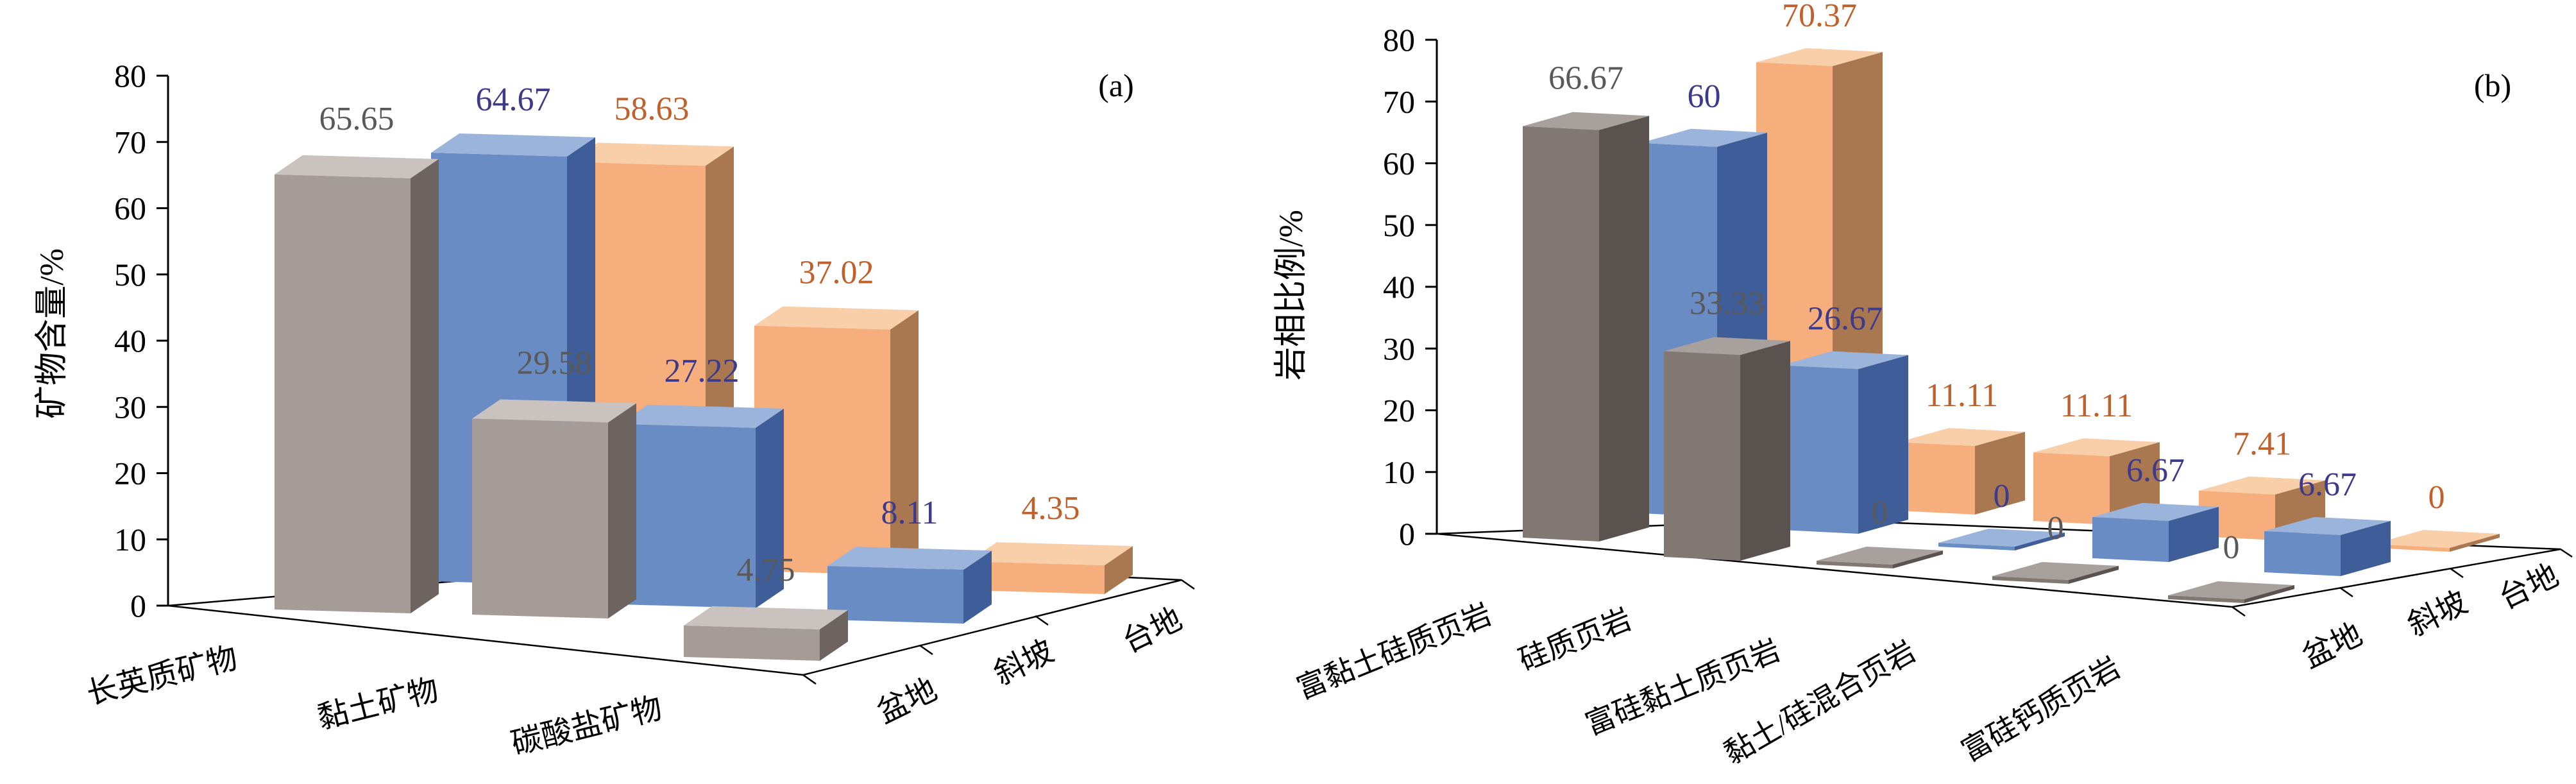  I want to click on bar-value-label: 6.67, so click(2327, 484).